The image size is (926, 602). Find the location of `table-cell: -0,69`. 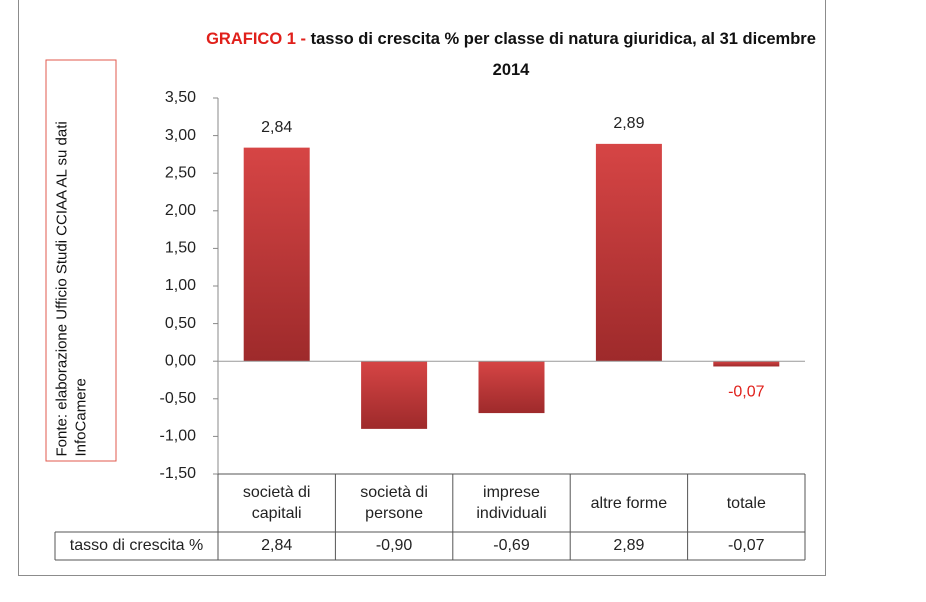

table-cell: -0,69 is located at coordinates (511, 545).